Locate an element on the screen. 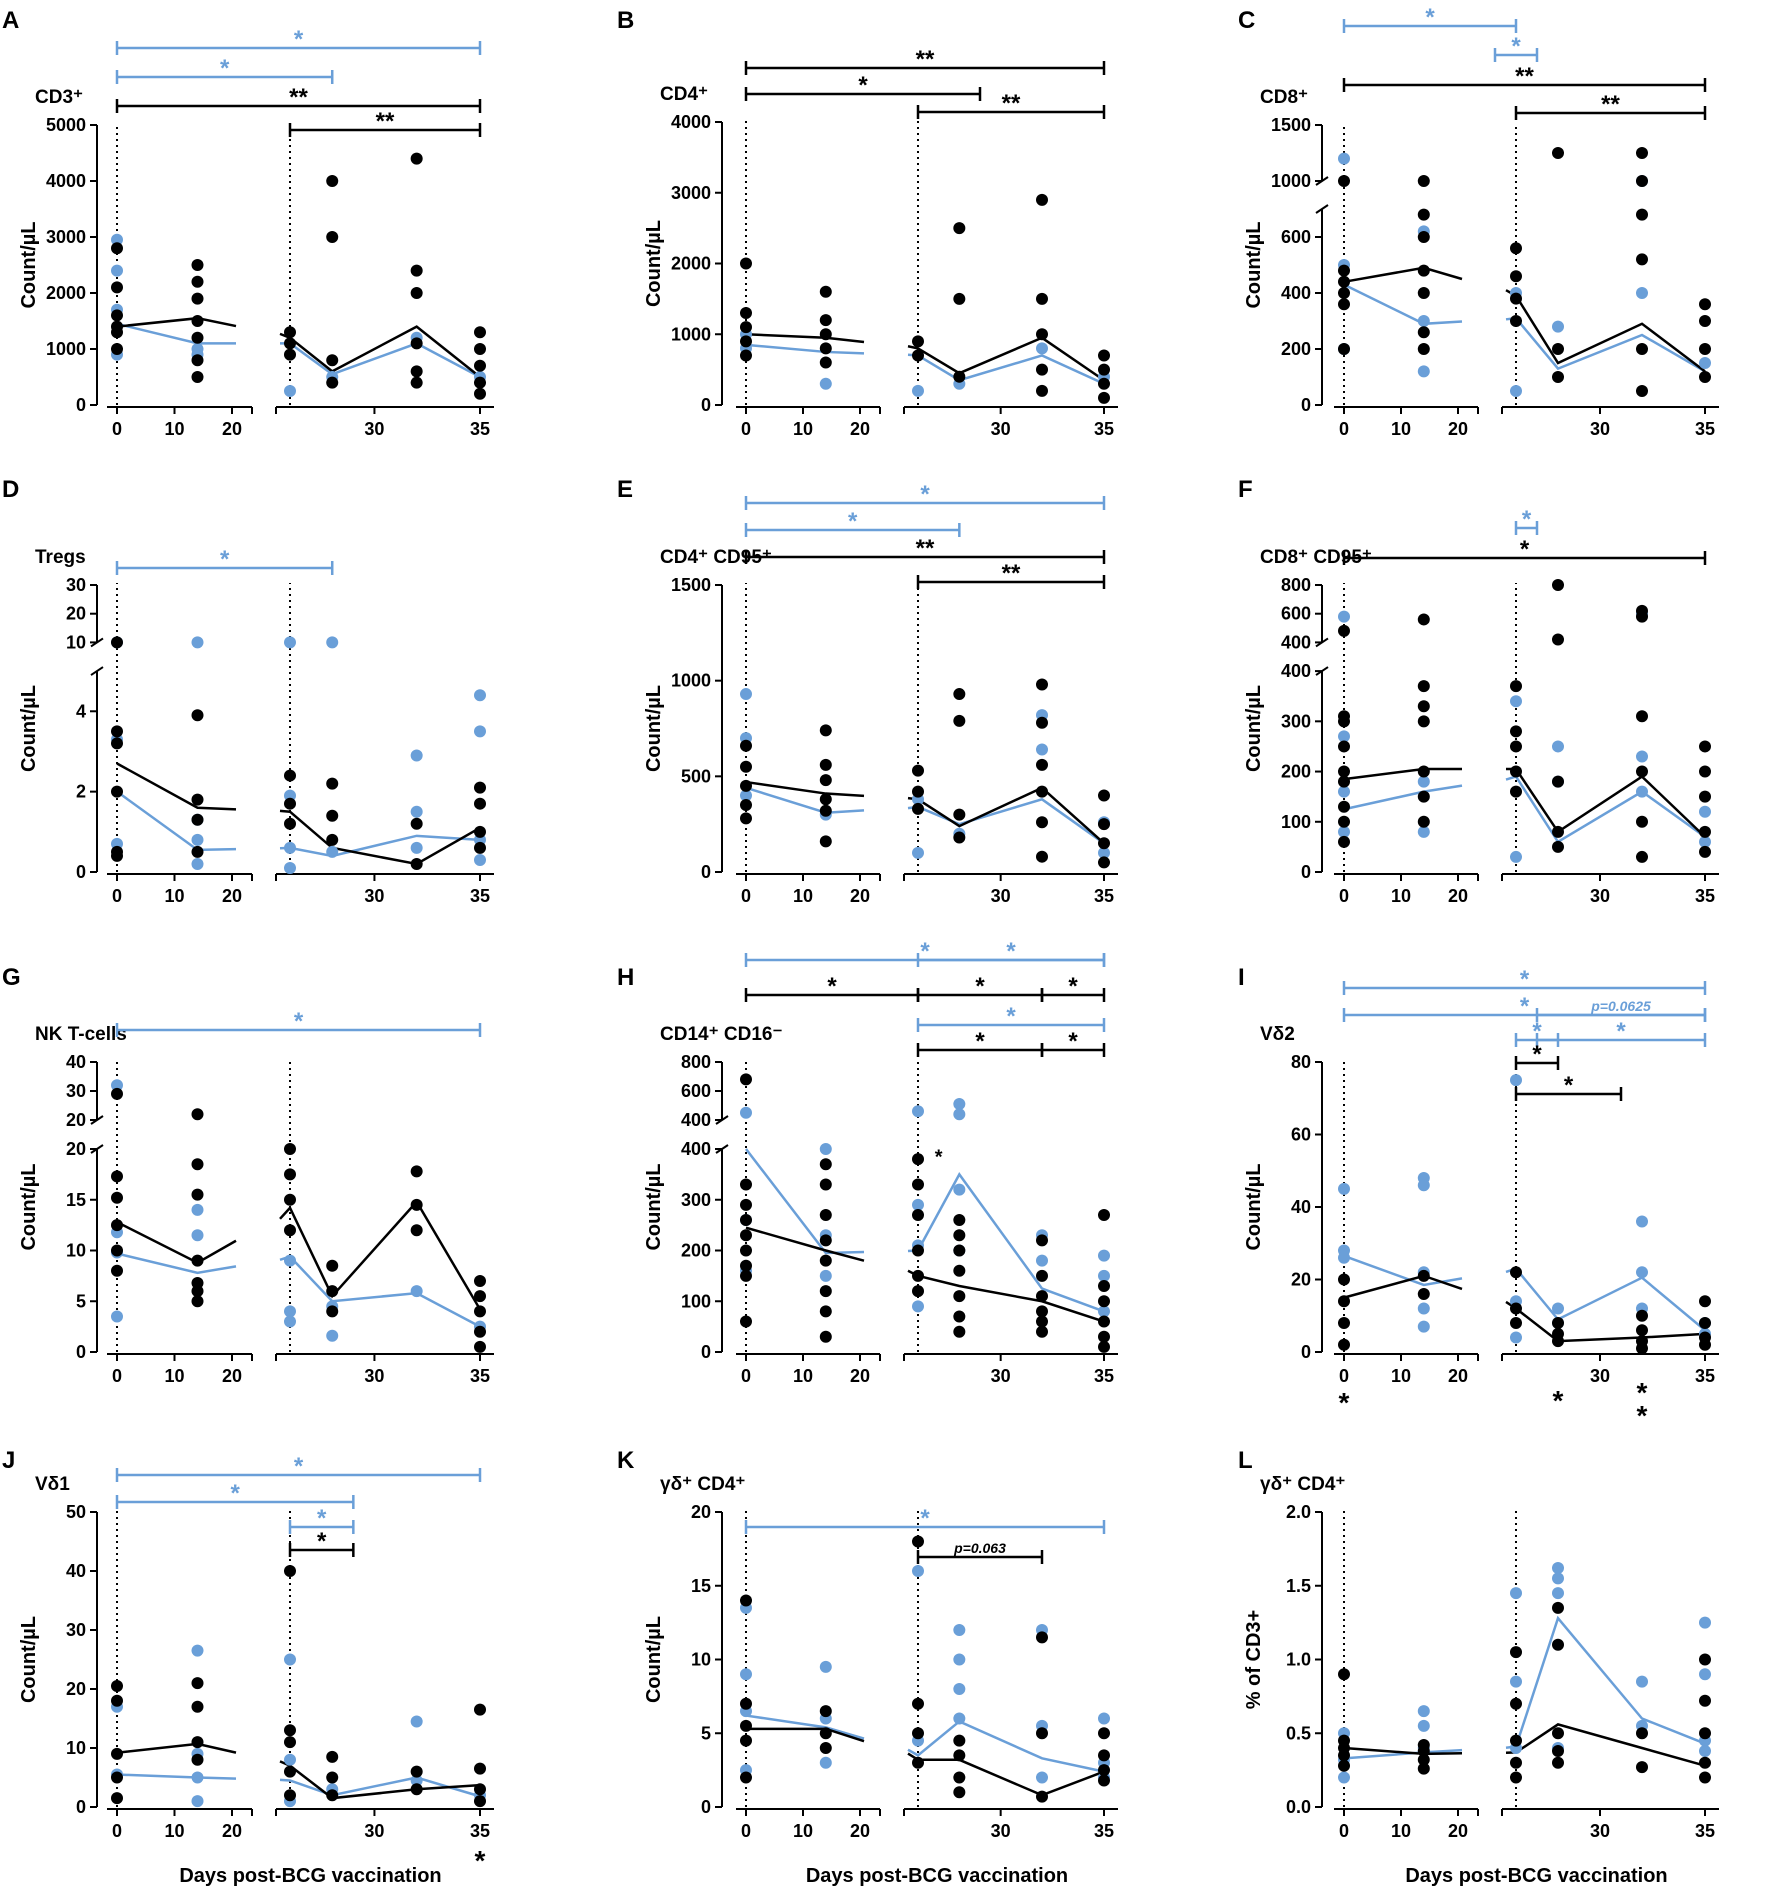 This screenshot has width=1772, height=1889. y-tick-label: 20 is located at coordinates (76, 1120).